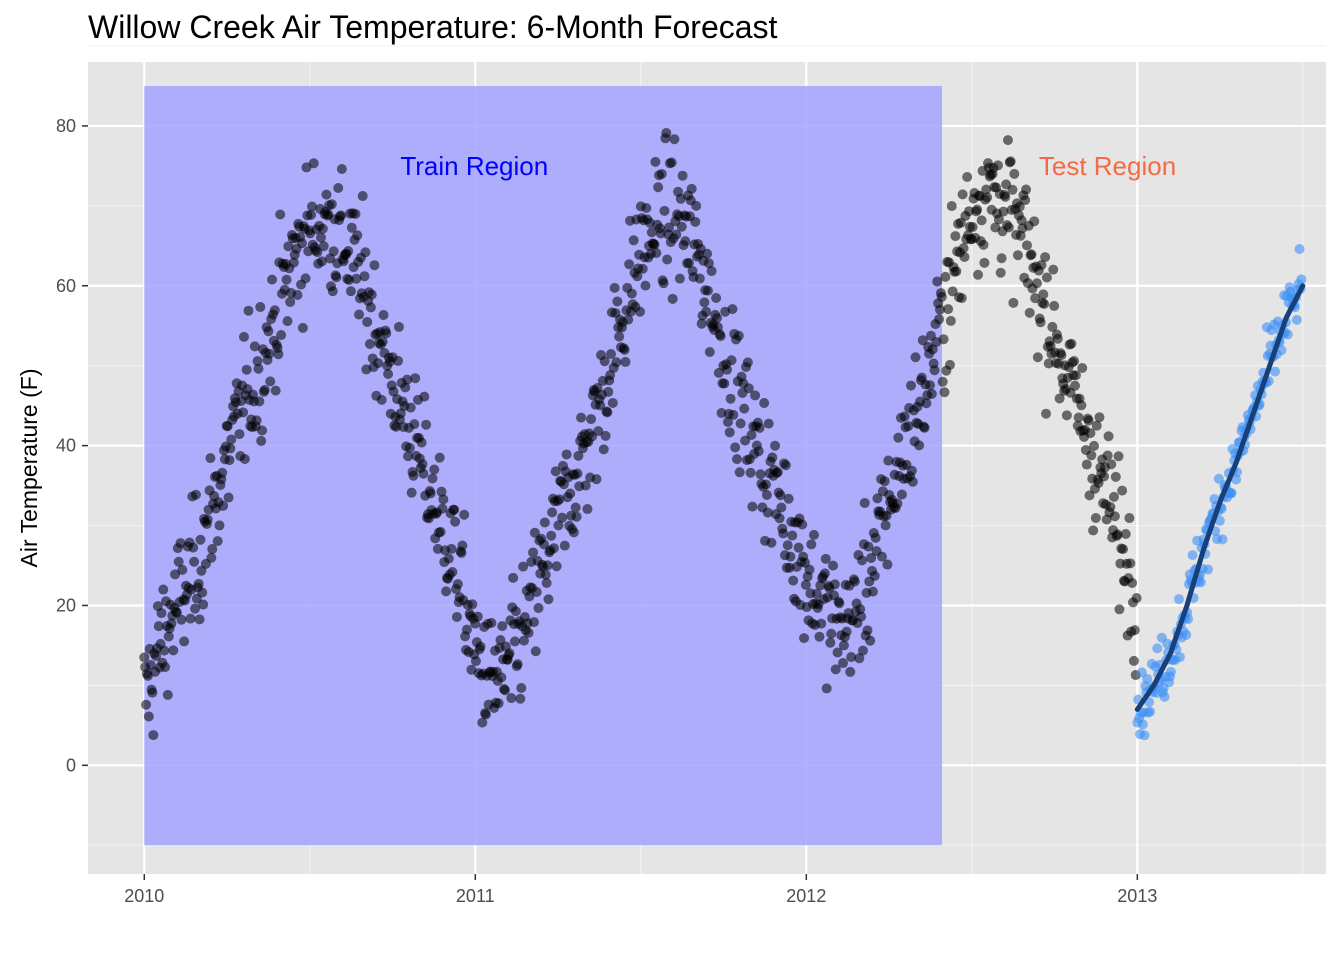  What do you see at coordinates (640, 890) in the screenshot?
I see `x-axis: 2010 2011 2012 2013` at bounding box center [640, 890].